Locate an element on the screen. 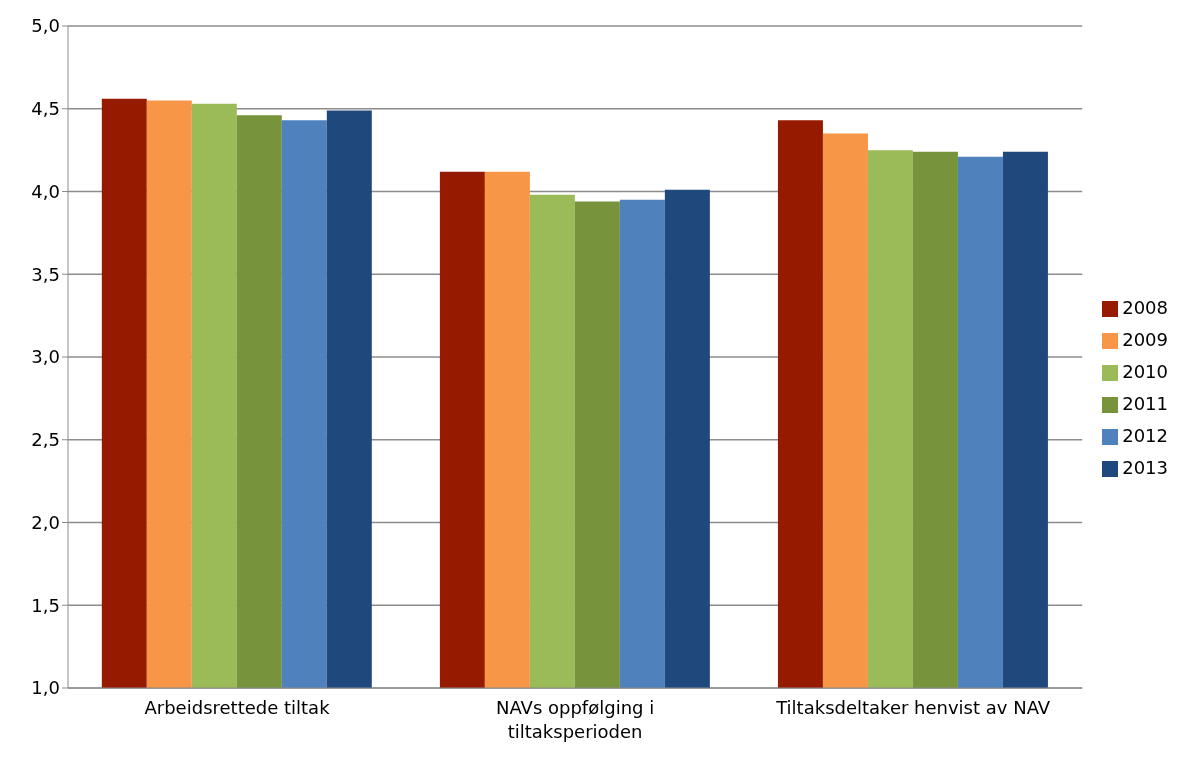 This screenshot has height=774, width=1195. x-tick-label: Arbeidsrettede tiltak is located at coordinates (237, 707).